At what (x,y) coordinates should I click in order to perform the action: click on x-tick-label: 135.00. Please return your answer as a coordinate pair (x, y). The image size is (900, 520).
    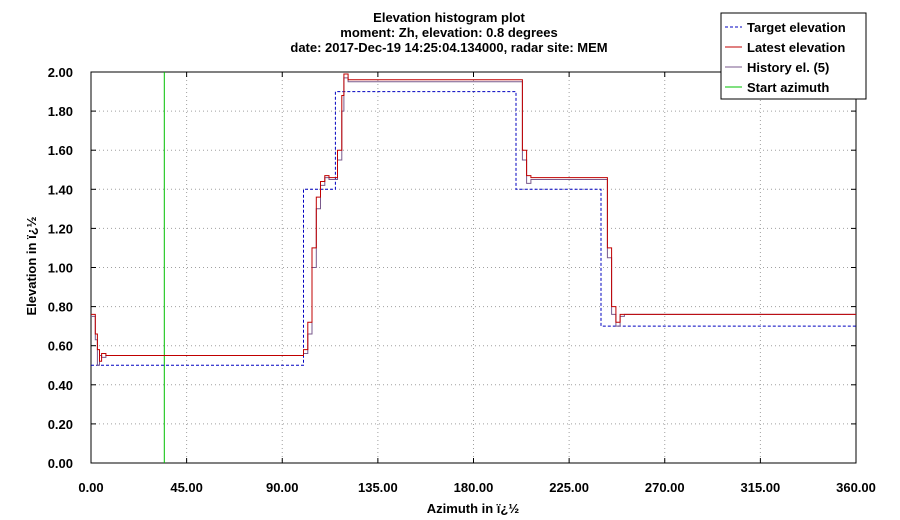
    Looking at the image, I should click on (378, 487).